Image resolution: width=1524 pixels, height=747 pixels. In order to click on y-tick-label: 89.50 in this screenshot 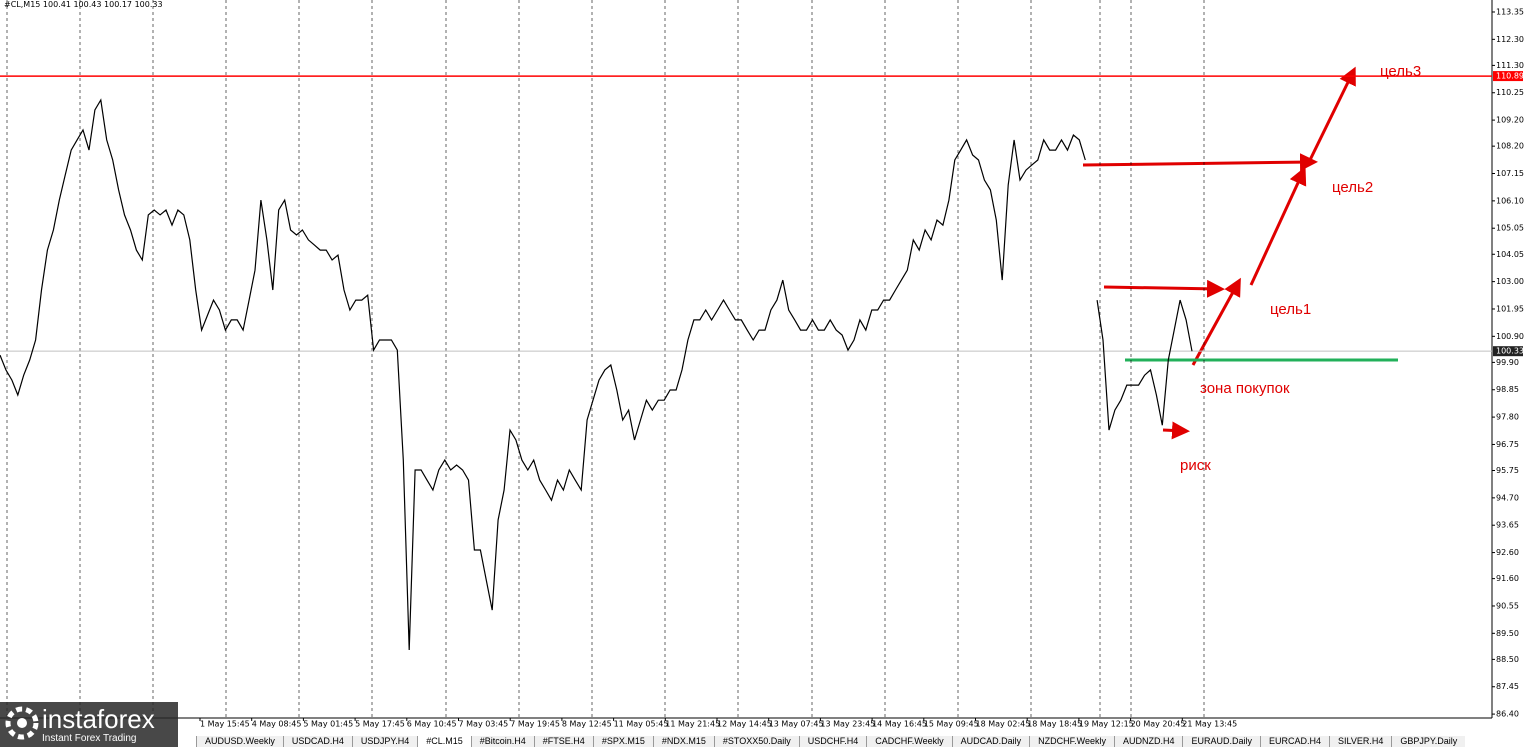, I will do `click(1507, 633)`.